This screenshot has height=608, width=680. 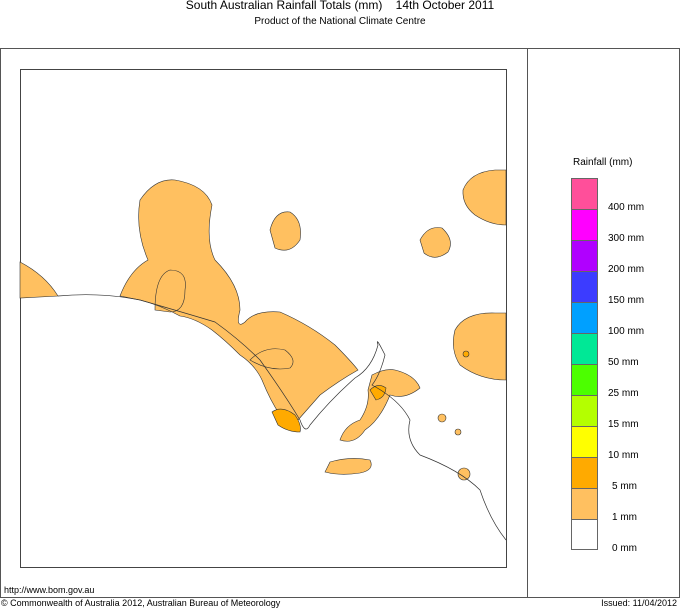 I want to click on legend-label: 150 mm, so click(x=626, y=300).